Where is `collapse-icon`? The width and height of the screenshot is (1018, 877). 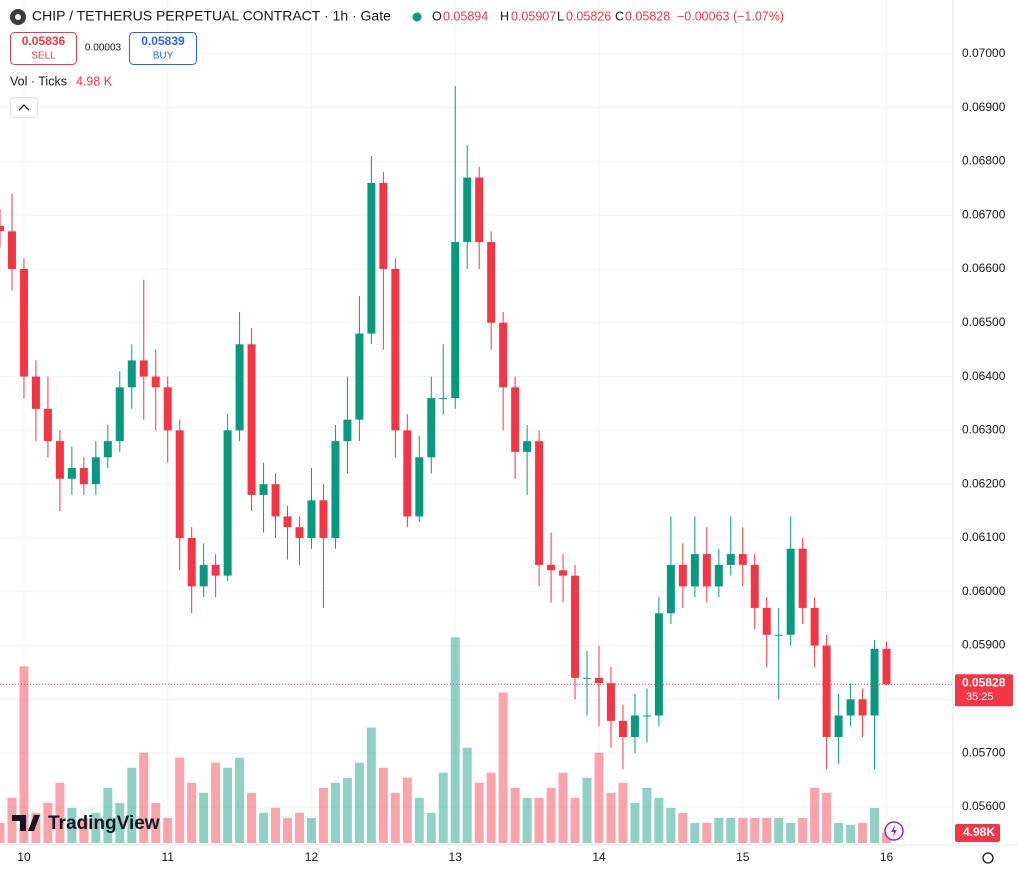
collapse-icon is located at coordinates (24, 107).